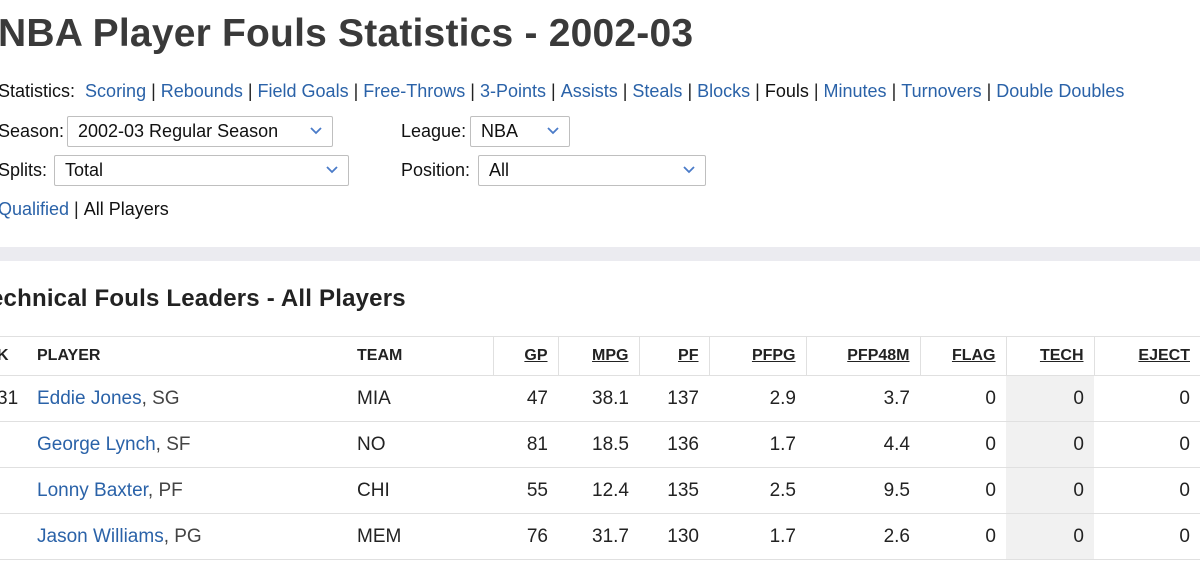 Image resolution: width=1200 pixels, height=564 pixels. Describe the element at coordinates (757, 398) in the screenshot. I see `pfpg-cell: 2.9` at that location.